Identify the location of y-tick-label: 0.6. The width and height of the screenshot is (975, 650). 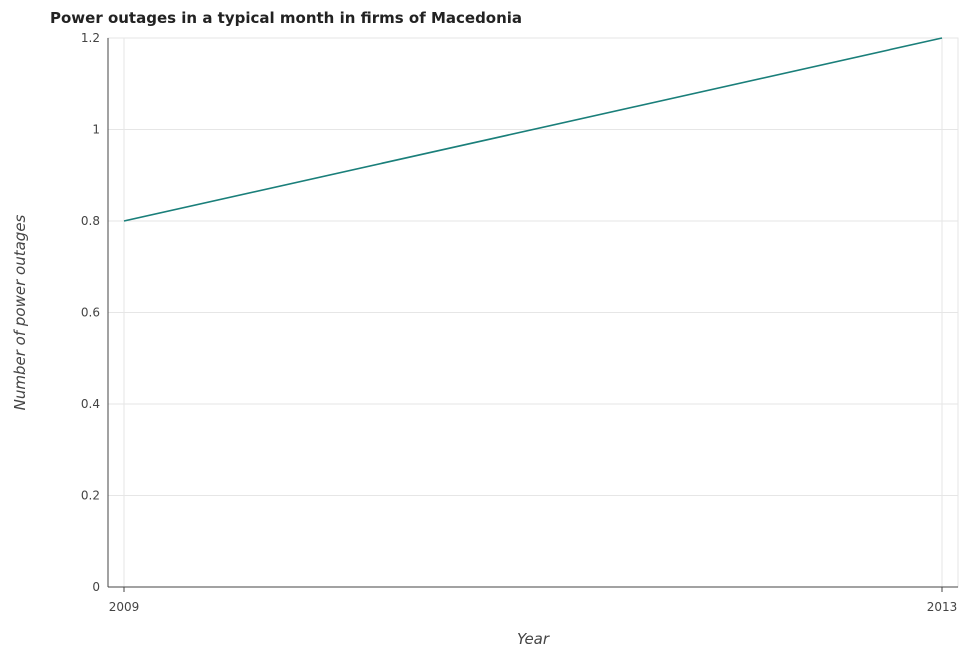
(90, 313).